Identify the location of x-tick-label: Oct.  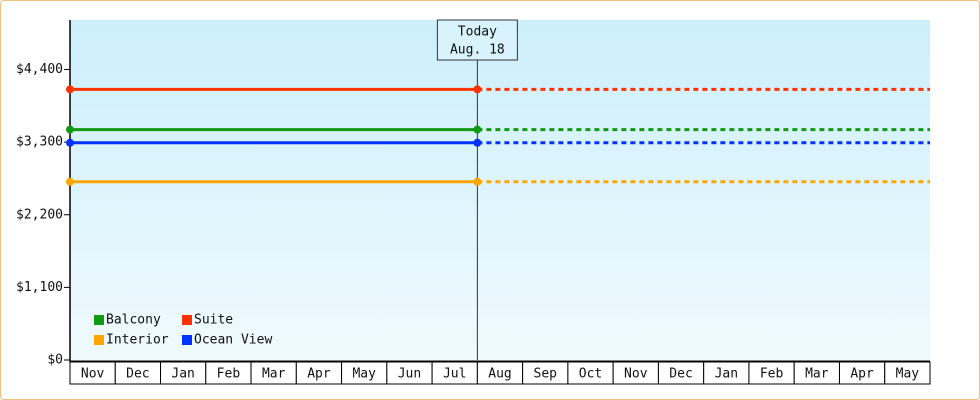
(590, 374).